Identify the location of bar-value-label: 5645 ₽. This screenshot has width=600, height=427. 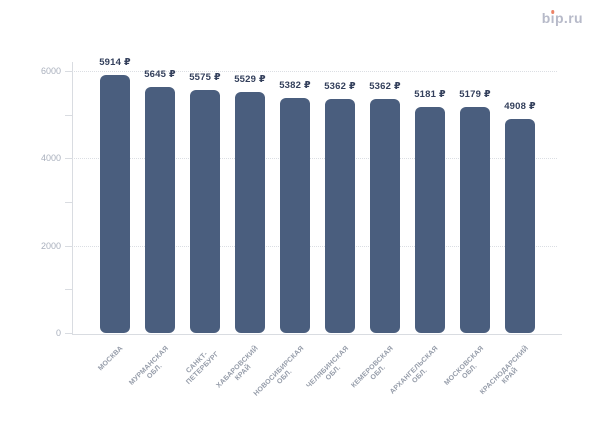
(160, 74).